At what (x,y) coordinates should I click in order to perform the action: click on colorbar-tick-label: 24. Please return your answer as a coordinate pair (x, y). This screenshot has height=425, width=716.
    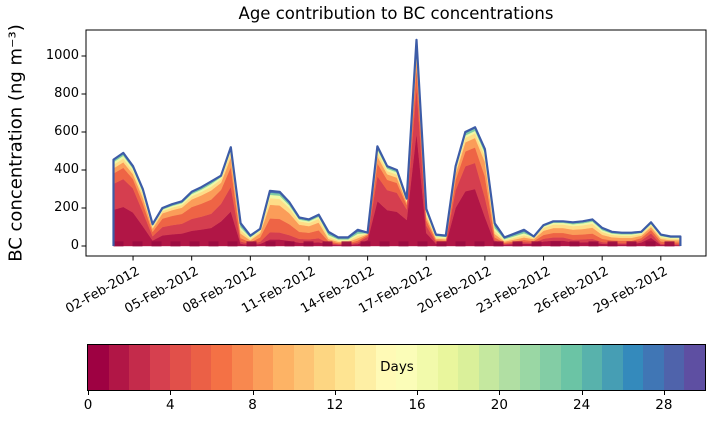
    Looking at the image, I should click on (582, 405).